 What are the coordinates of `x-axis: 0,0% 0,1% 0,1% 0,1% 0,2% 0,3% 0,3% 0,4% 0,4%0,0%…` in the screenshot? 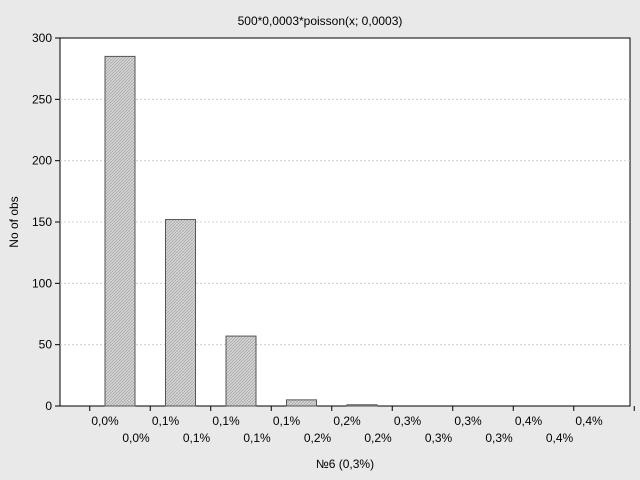 It's located at (362, 425).